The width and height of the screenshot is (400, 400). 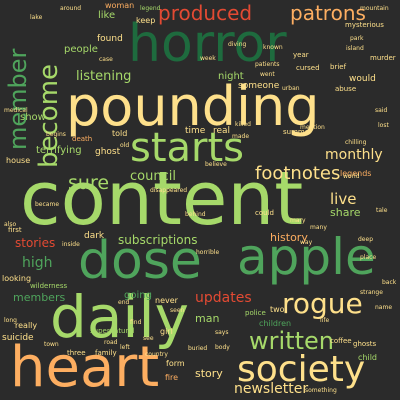 What do you see at coordinates (94, 236) in the screenshot?
I see `word-dark: dark` at bounding box center [94, 236].